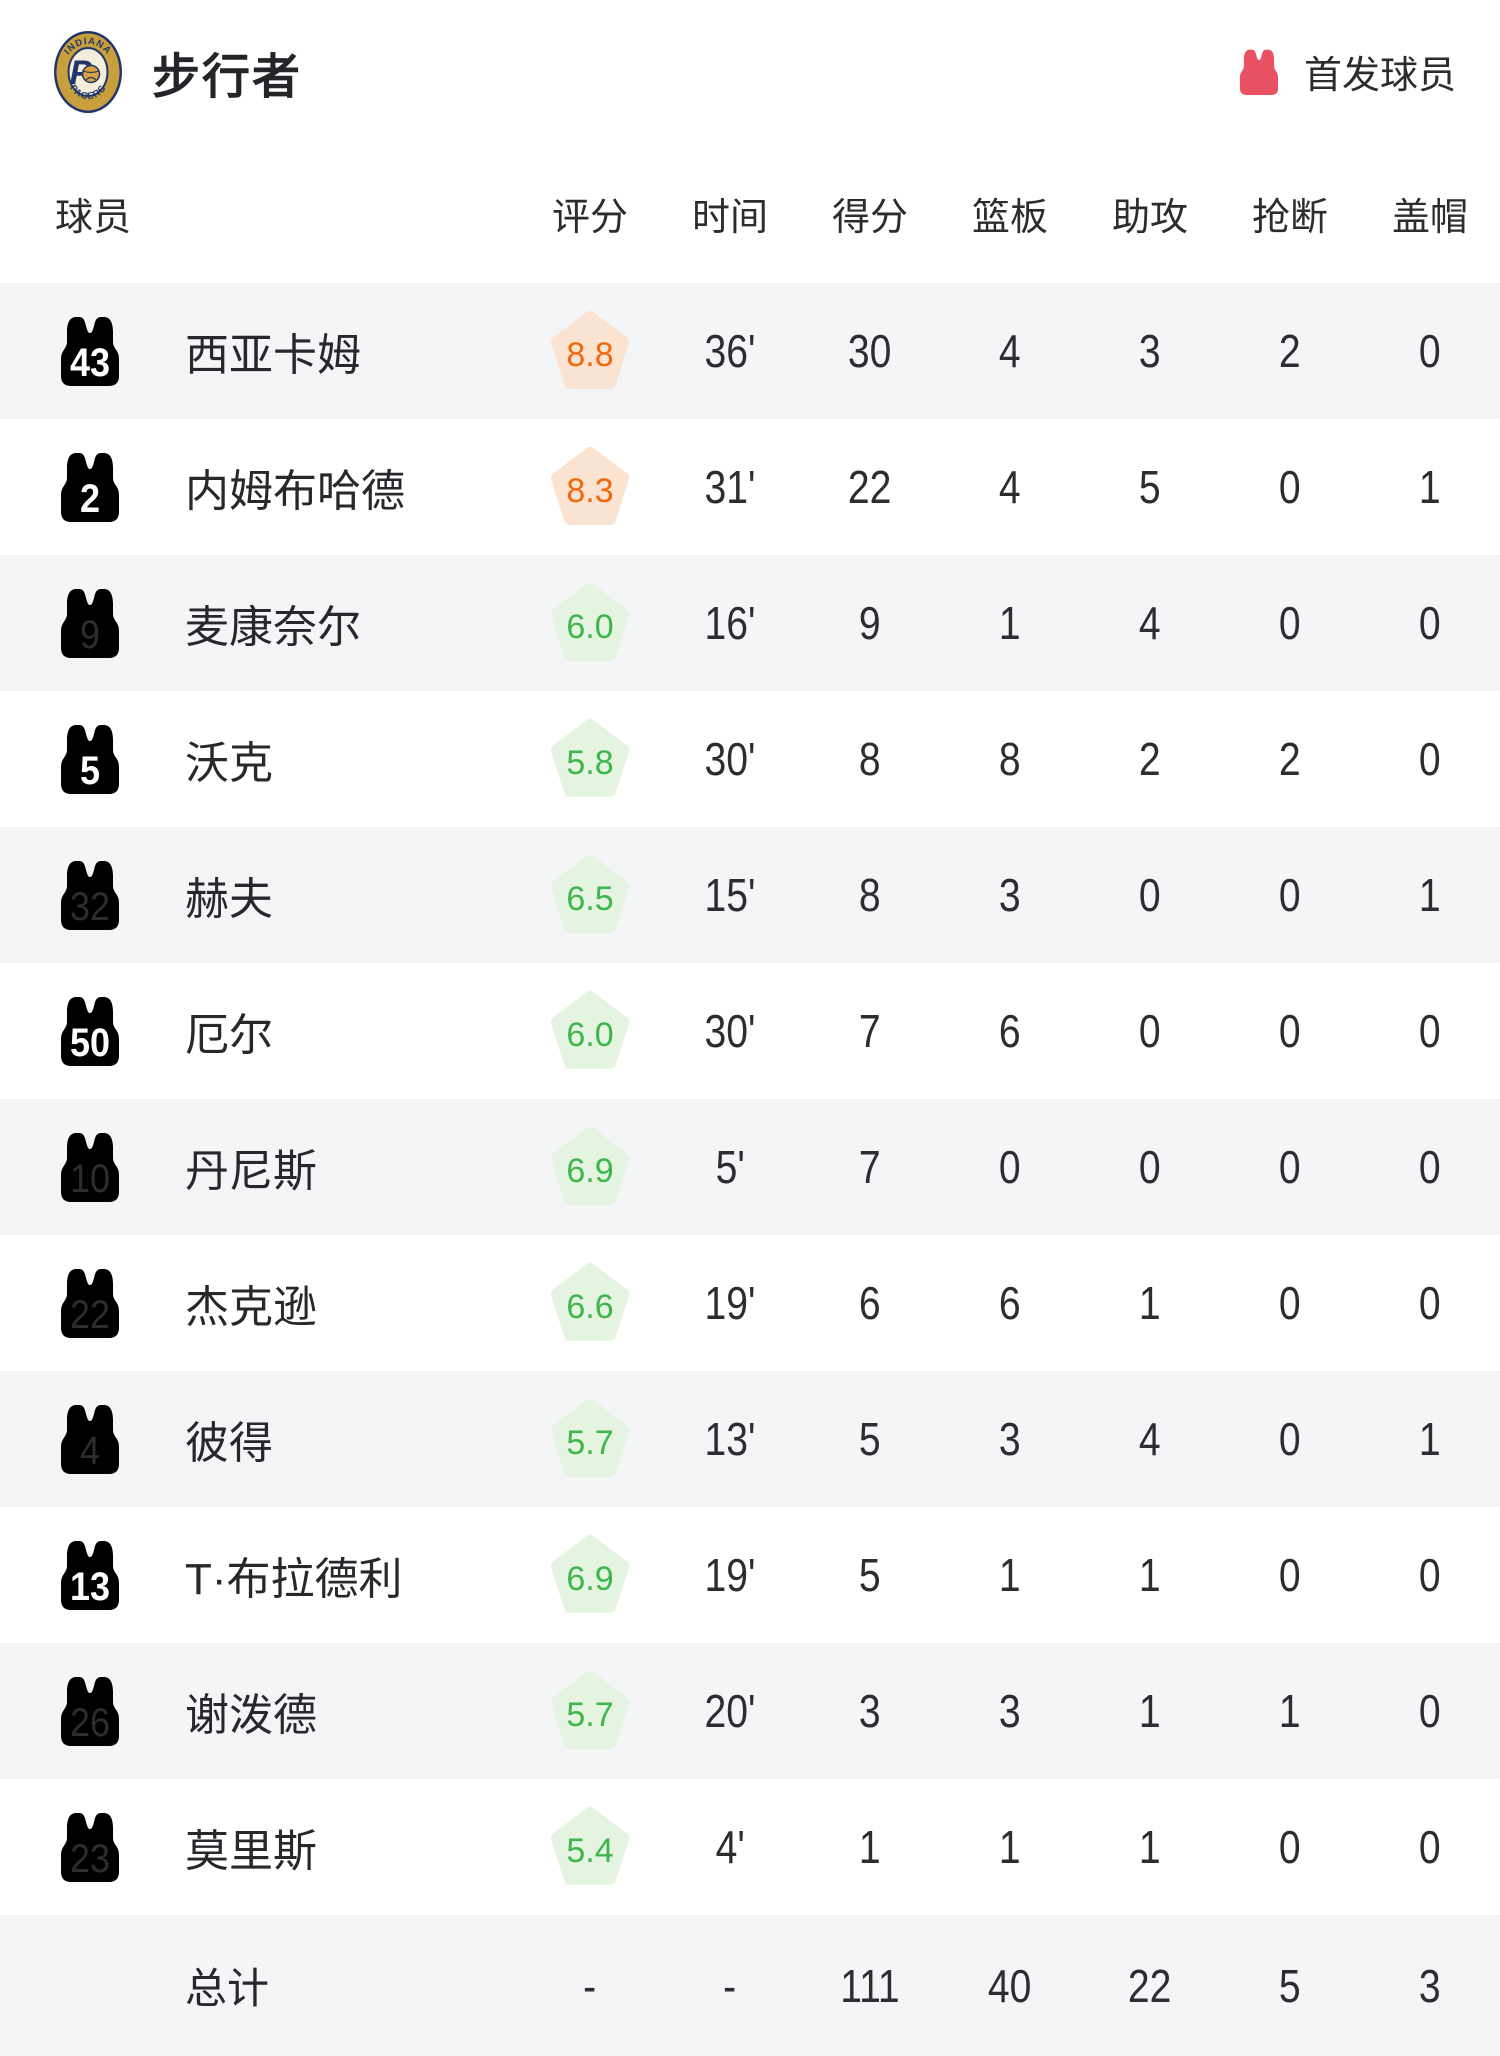 The width and height of the screenshot is (1500, 2056). I want to click on player-table-row: 4 彼得 5.7 13' 5 3 4 0 1, so click(750, 1439).